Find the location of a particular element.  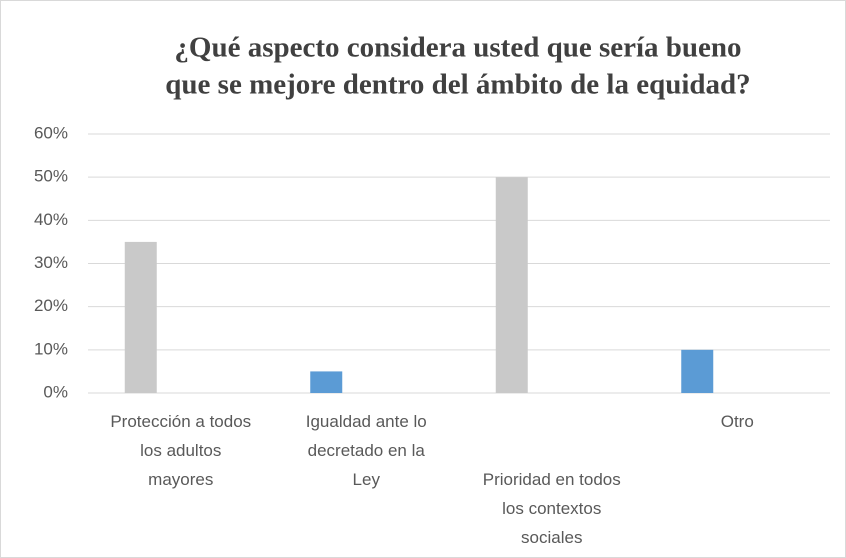

y-tick-label: 0% is located at coordinates (55, 391).